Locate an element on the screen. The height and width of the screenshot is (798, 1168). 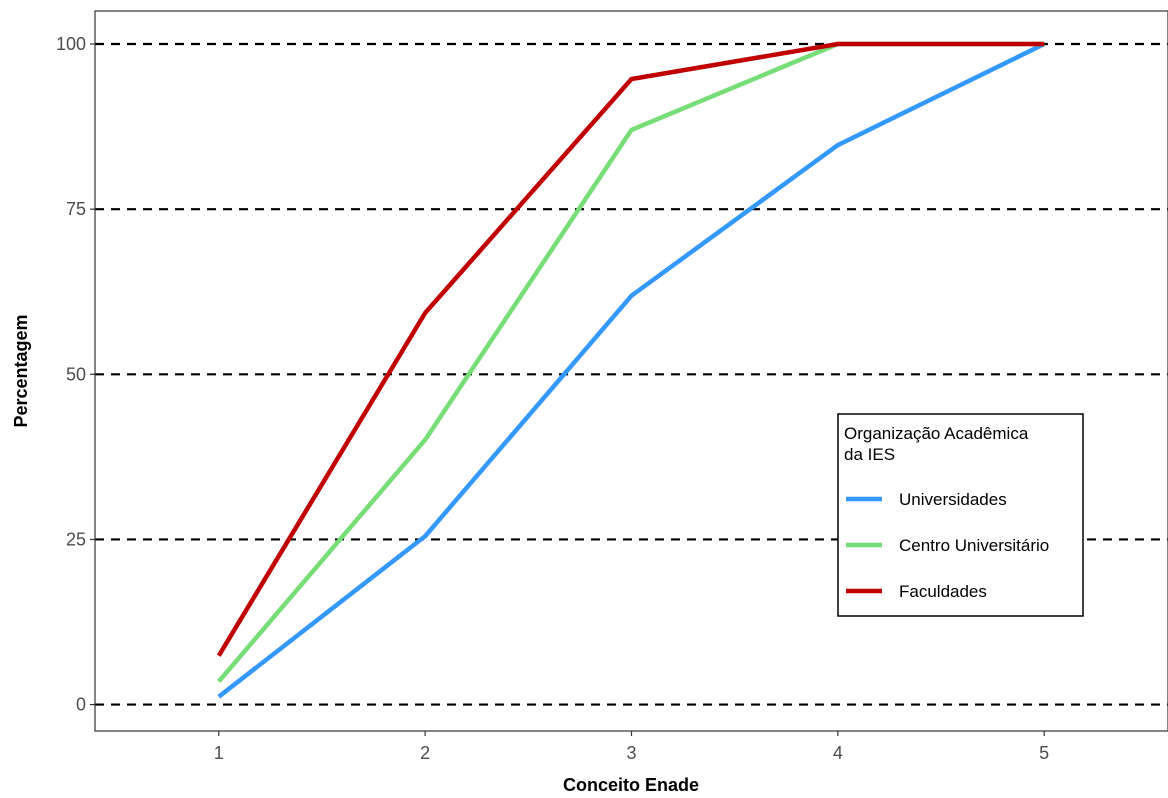
legend-label-2: Faculdades is located at coordinates (943, 591).